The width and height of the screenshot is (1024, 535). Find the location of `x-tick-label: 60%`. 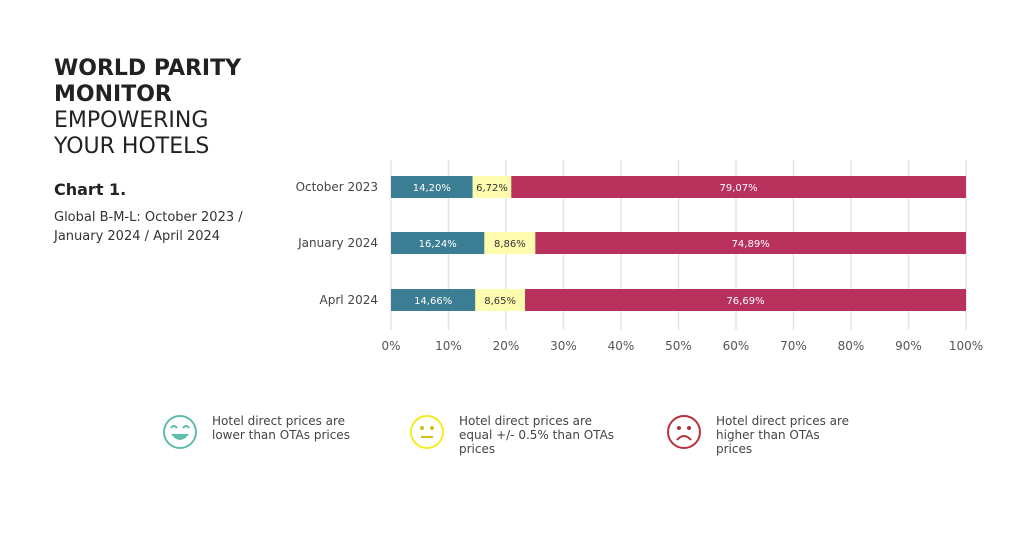

x-tick-label: 60% is located at coordinates (736, 346).